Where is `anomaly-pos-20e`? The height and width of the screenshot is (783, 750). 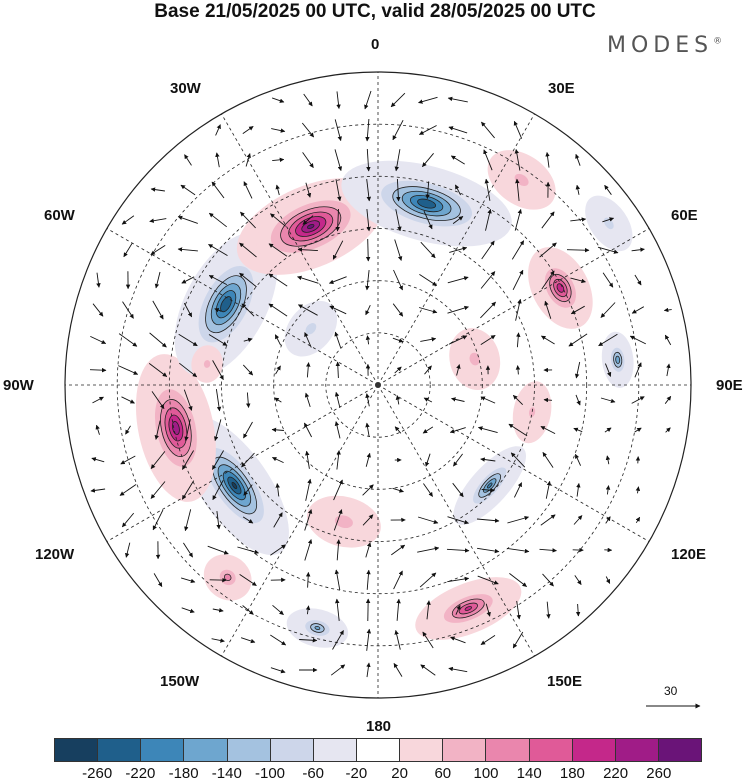 anomaly-pos-20e is located at coordinates (468, 608).